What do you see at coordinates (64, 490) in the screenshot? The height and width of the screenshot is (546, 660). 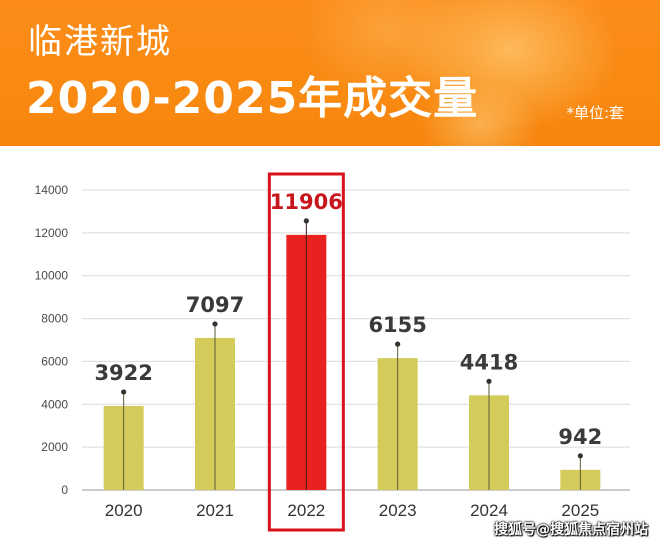 I see `y-tick-label: 0` at bounding box center [64, 490].